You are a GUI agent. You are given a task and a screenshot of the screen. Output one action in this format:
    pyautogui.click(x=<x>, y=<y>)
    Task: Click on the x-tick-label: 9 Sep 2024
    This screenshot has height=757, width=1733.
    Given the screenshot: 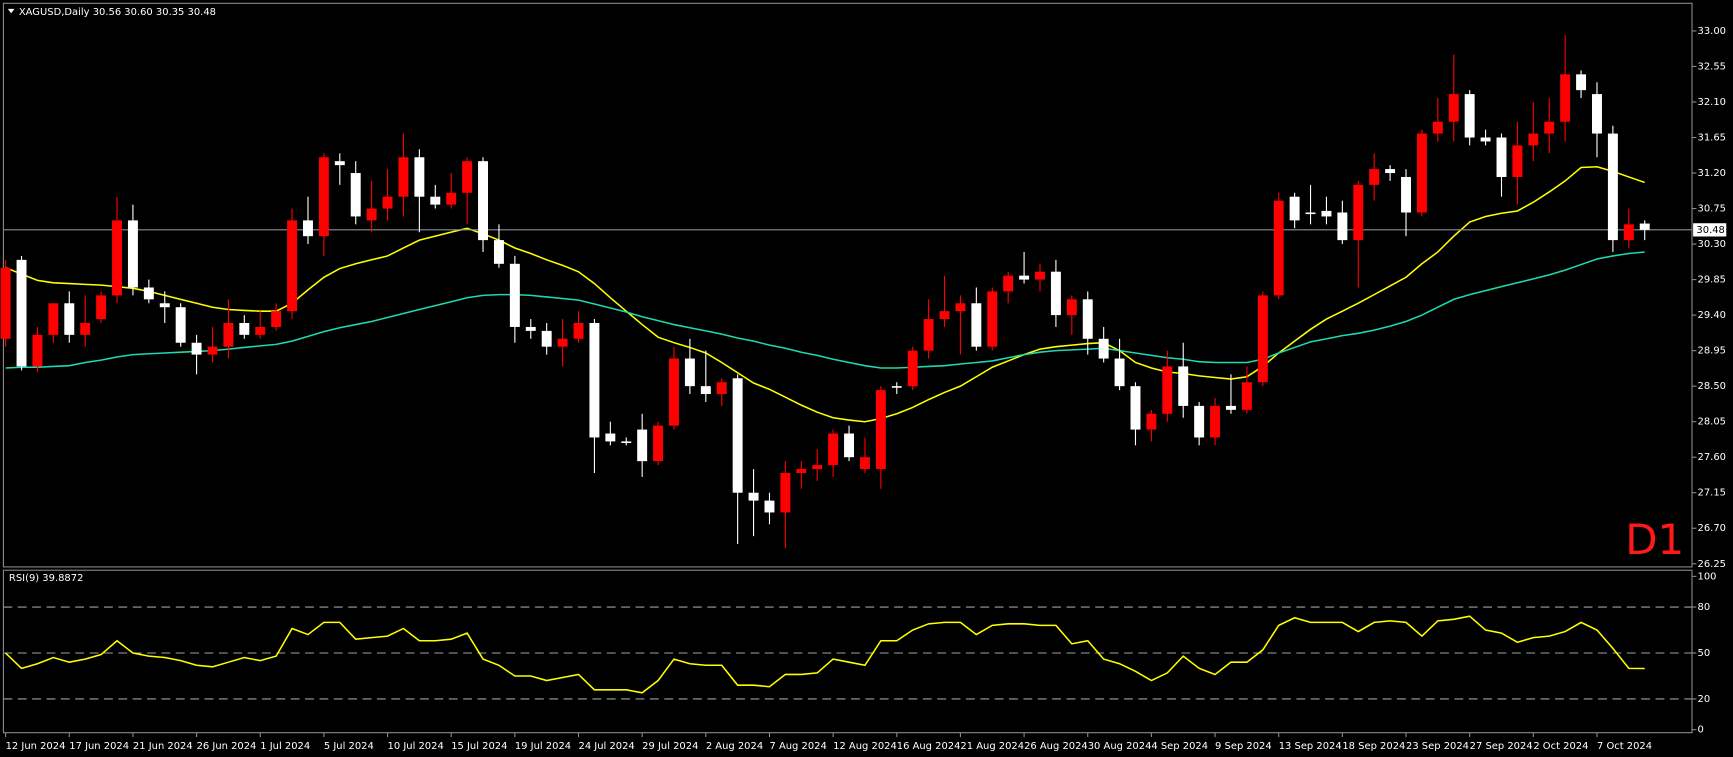 What is the action you would take?
    pyautogui.click(x=1243, y=746)
    